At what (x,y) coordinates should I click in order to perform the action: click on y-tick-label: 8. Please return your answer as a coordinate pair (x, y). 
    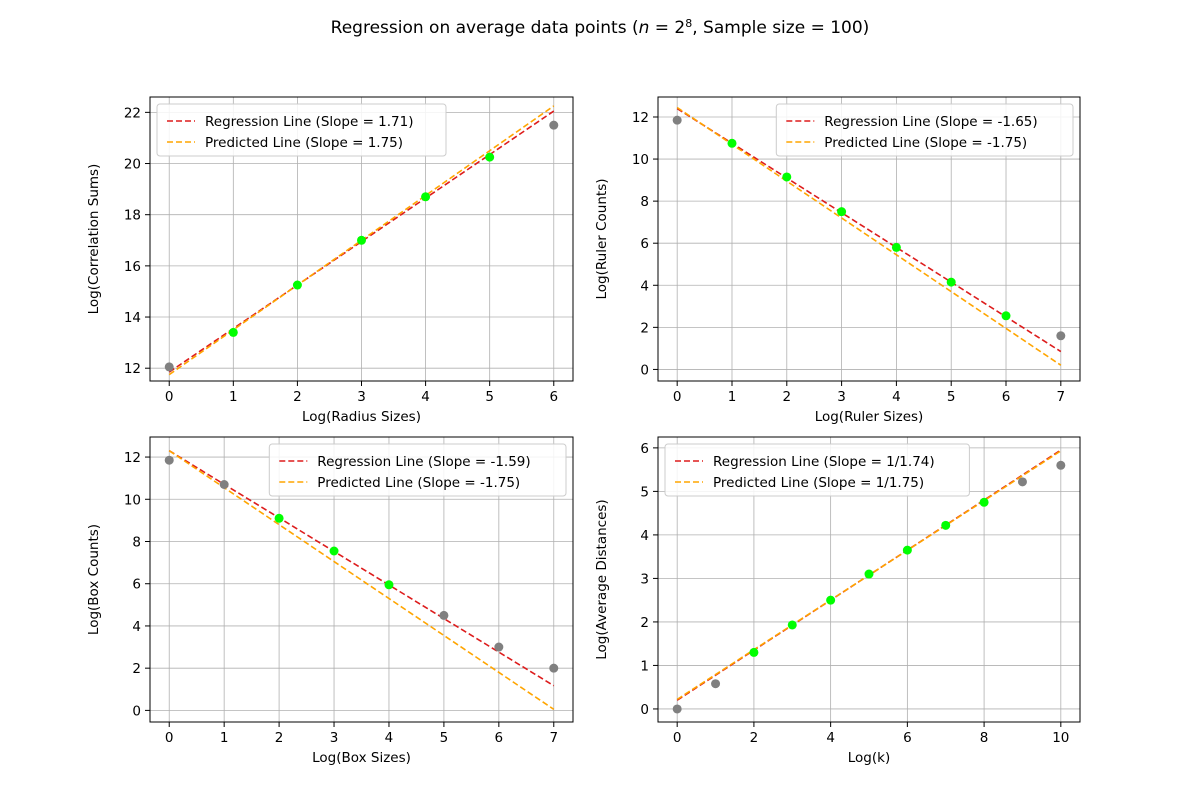
    Looking at the image, I should click on (136, 543).